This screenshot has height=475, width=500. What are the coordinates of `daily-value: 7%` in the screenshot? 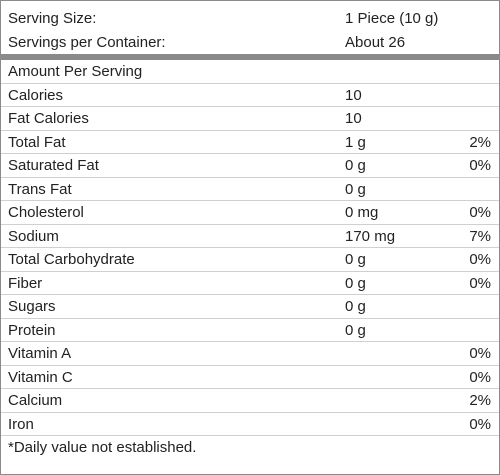 It's located at (480, 236).